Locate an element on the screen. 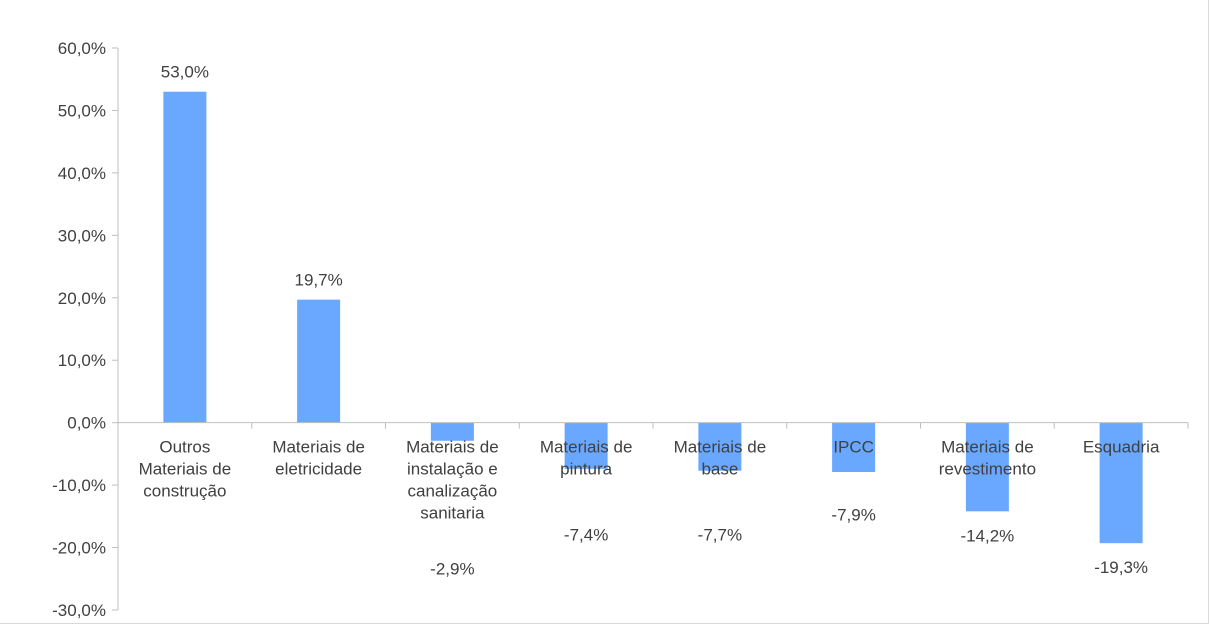 The height and width of the screenshot is (629, 1210). x-category-label: Outros is located at coordinates (184, 447).